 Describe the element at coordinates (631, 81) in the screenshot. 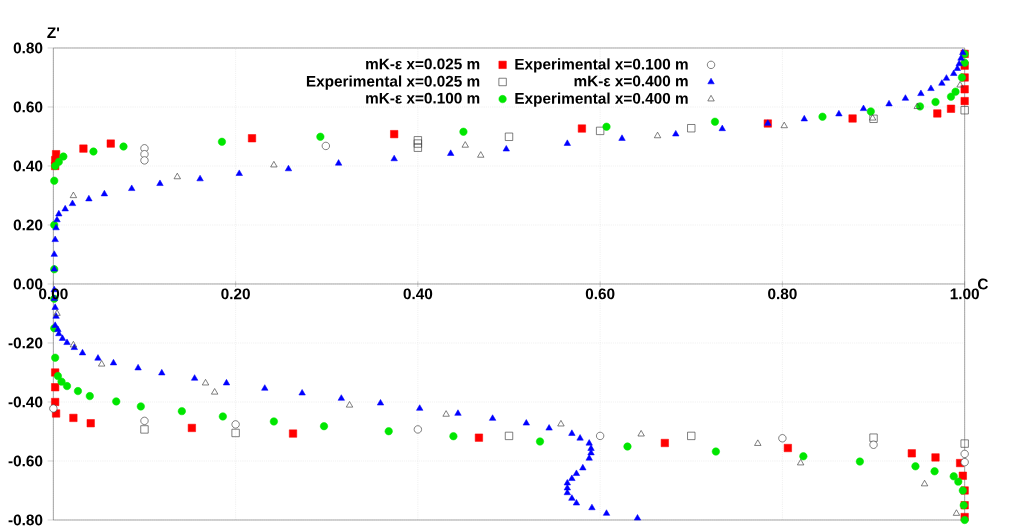

I see `legend-label: mK-ε x=0.400 m` at that location.